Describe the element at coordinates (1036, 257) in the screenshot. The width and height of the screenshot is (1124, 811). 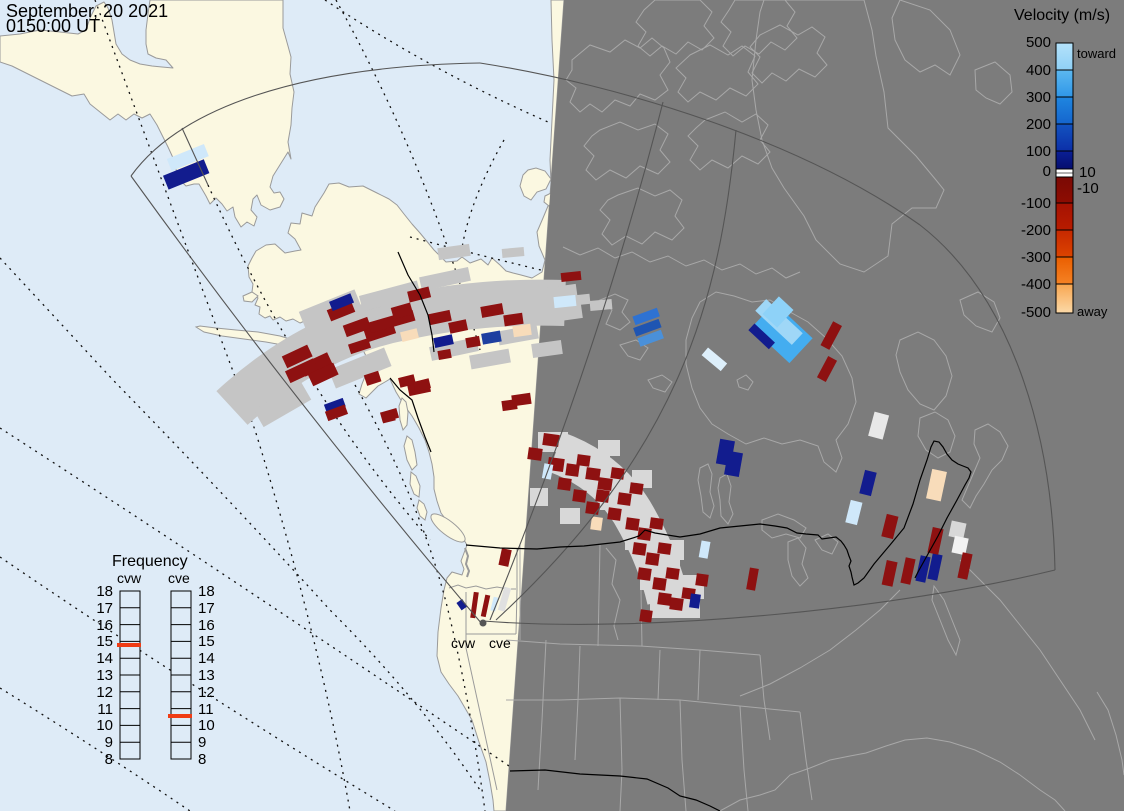
I see `svg-text: -300` at that location.